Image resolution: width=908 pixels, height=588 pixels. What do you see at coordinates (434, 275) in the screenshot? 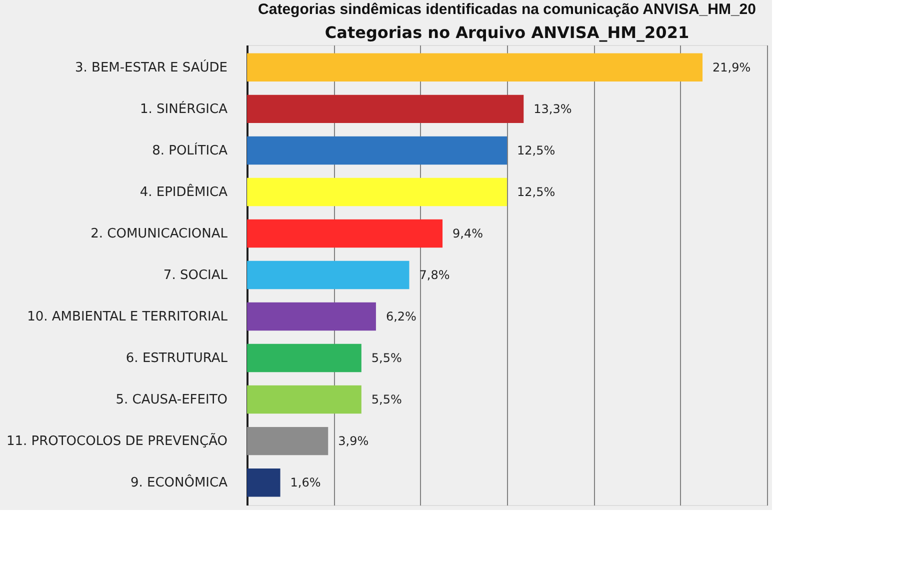
I see `data-label: 7,8%` at bounding box center [434, 275].